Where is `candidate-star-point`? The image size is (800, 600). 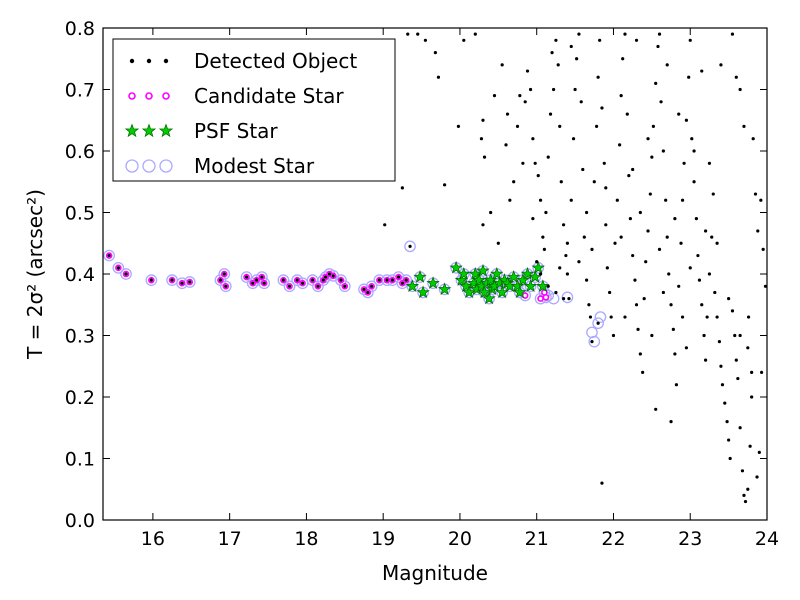 candidate-star-point is located at coordinates (546, 297).